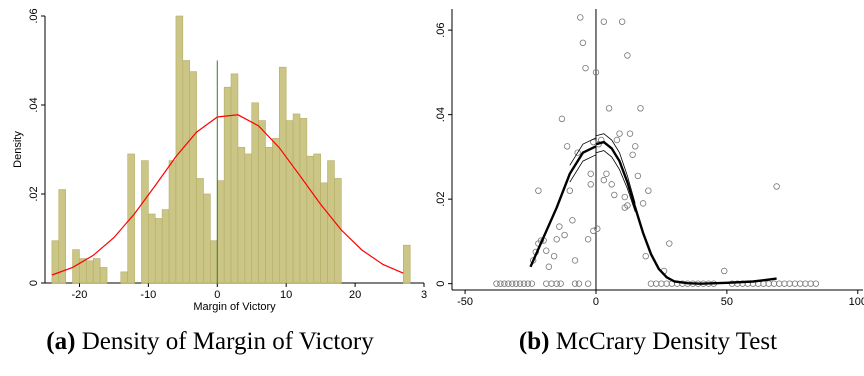  I want to click on caption-label: (a), so click(61, 341).